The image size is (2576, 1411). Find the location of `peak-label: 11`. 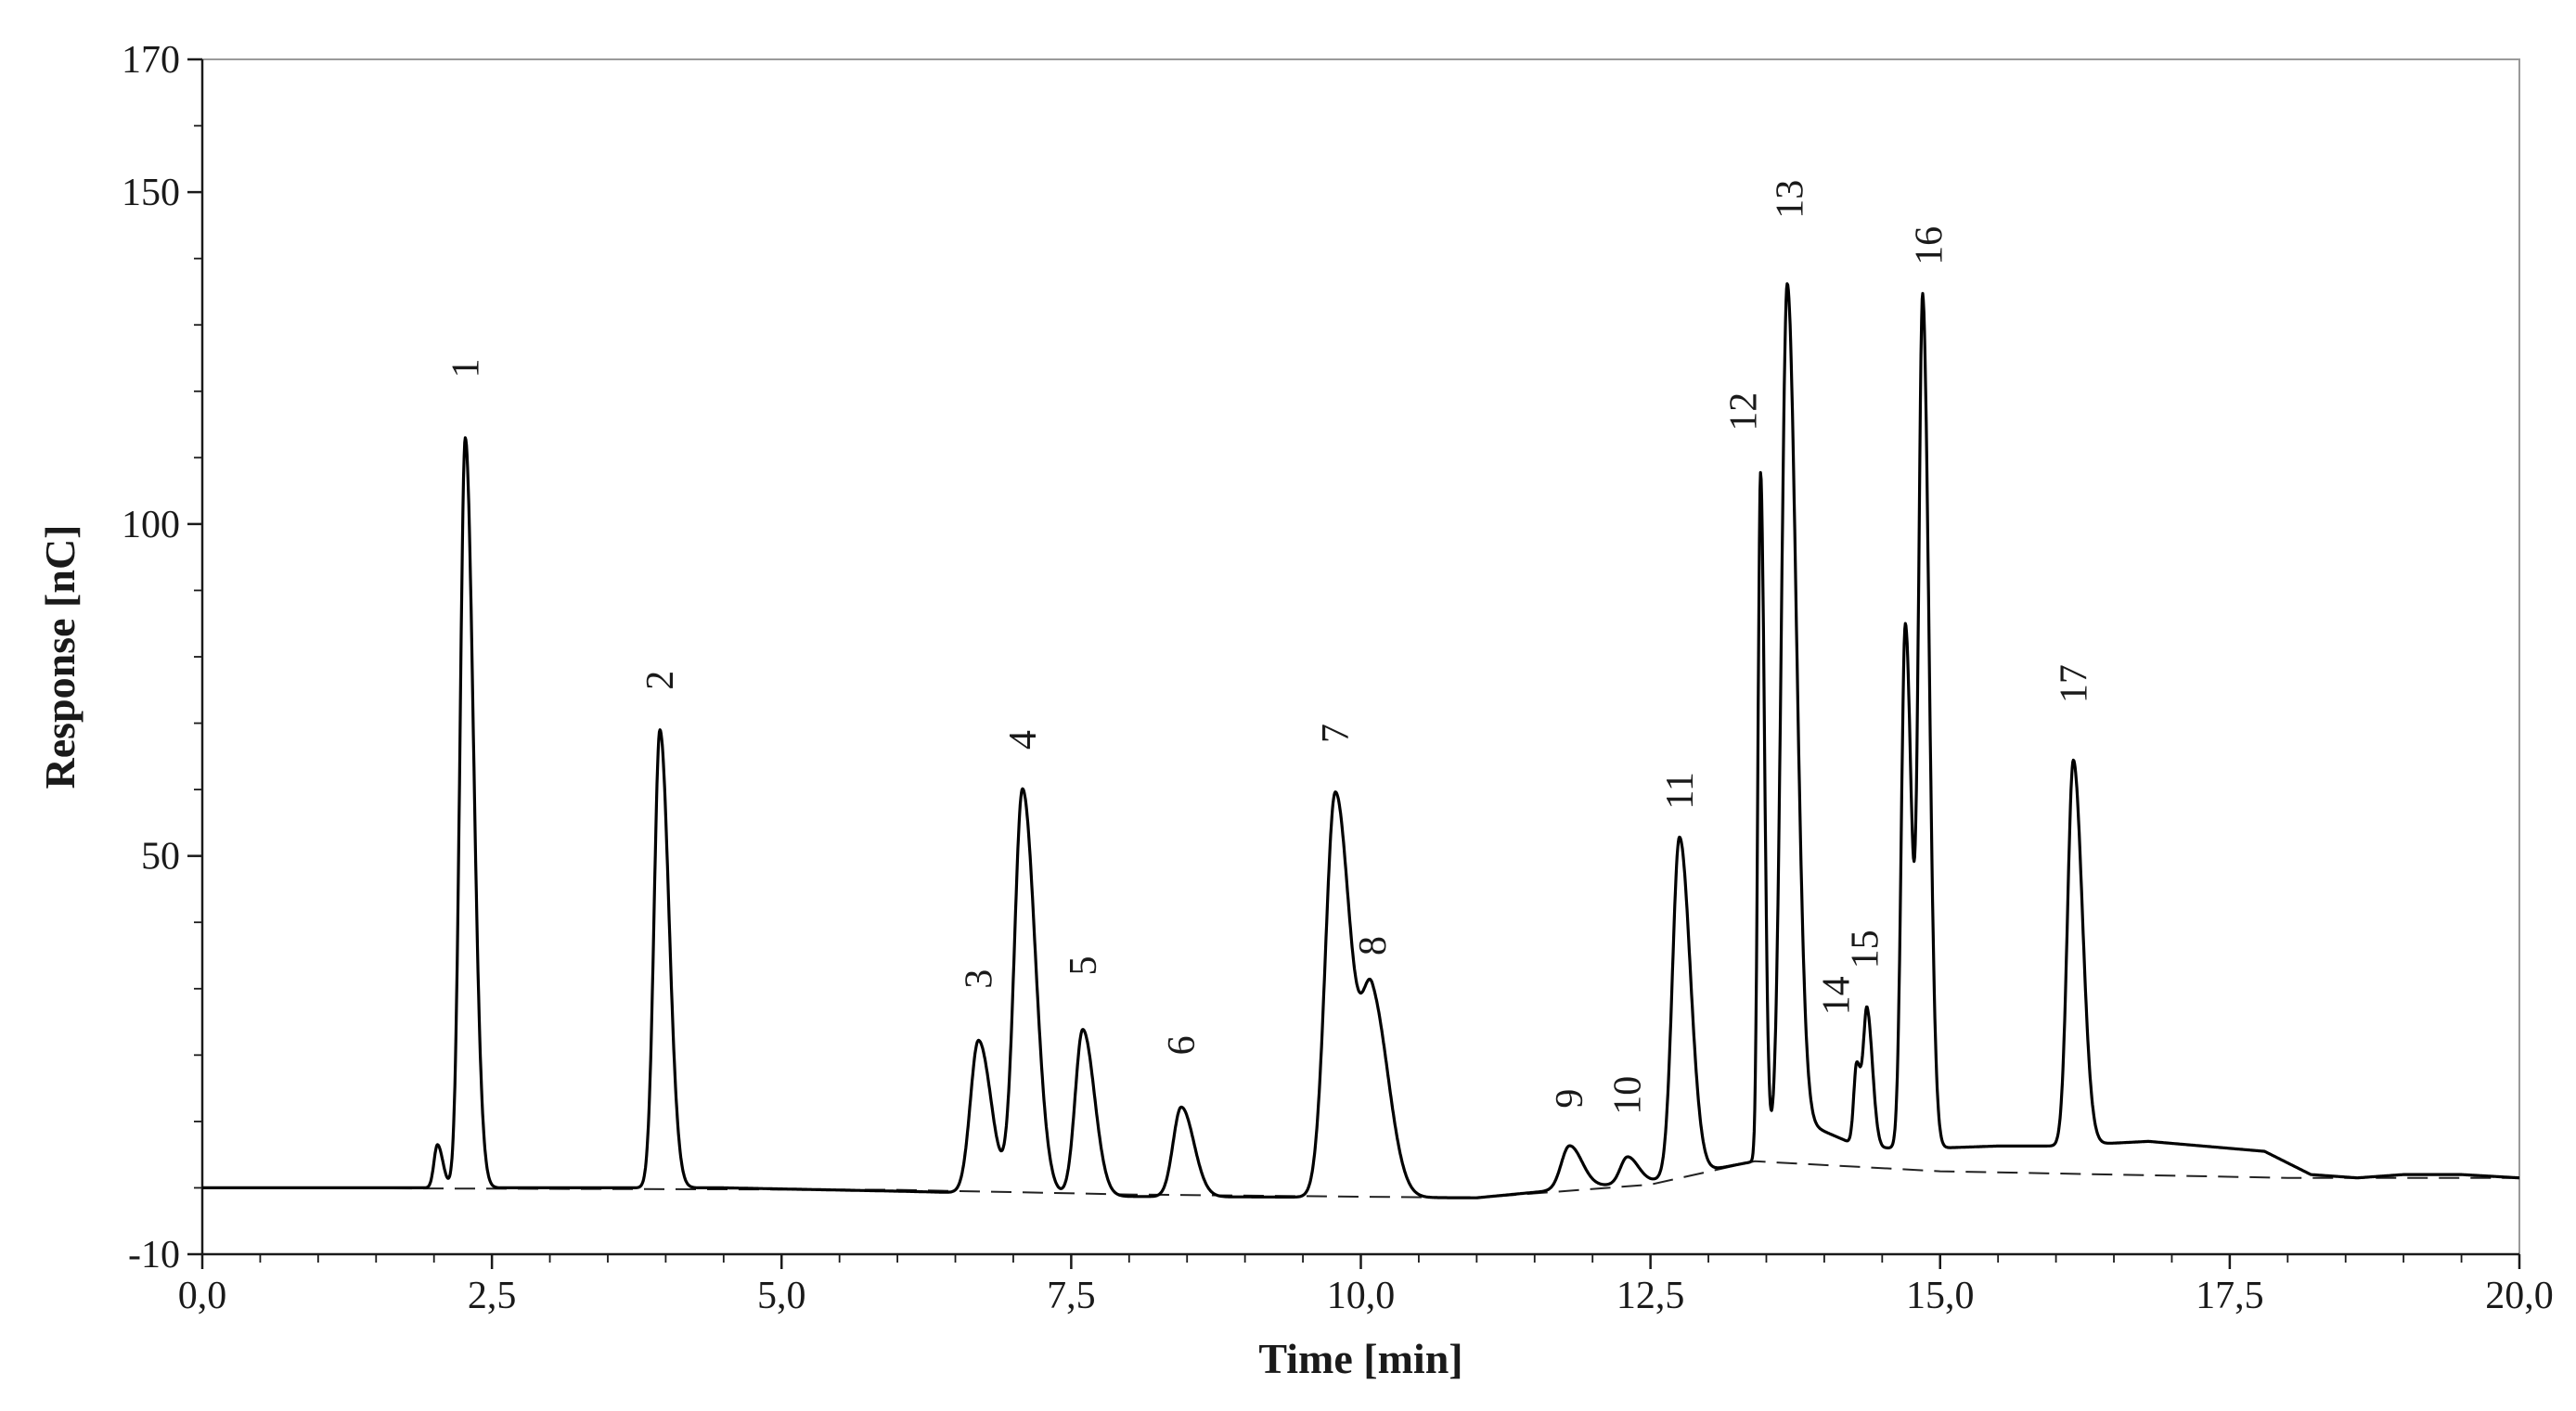

peak-label: 11 is located at coordinates (1680, 790).